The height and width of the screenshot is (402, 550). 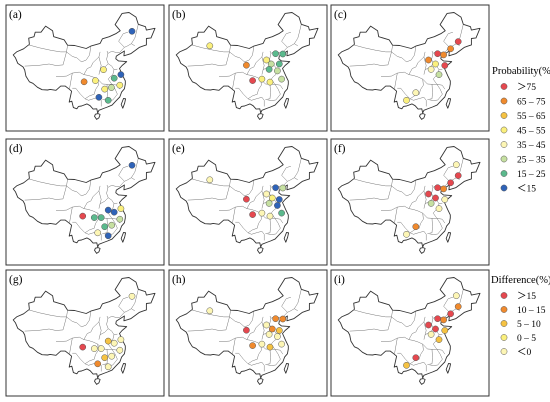 I want to click on legend-item-label: 10 – 15, so click(x=531, y=311).